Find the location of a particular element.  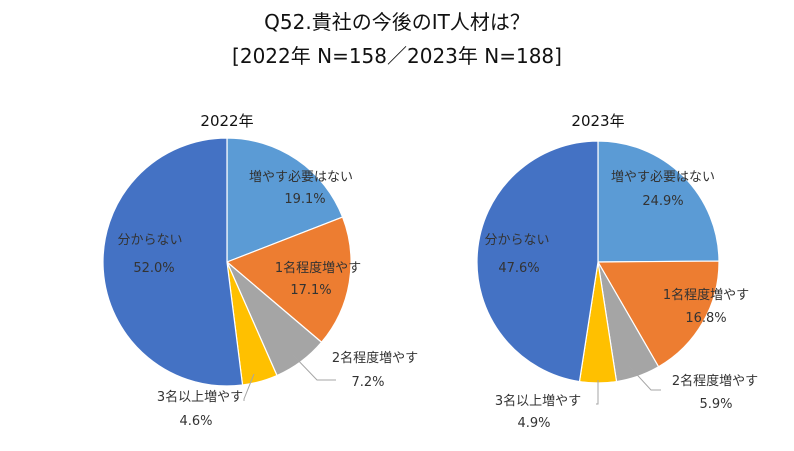

slice-value-label: 47.6% is located at coordinates (518, 268).